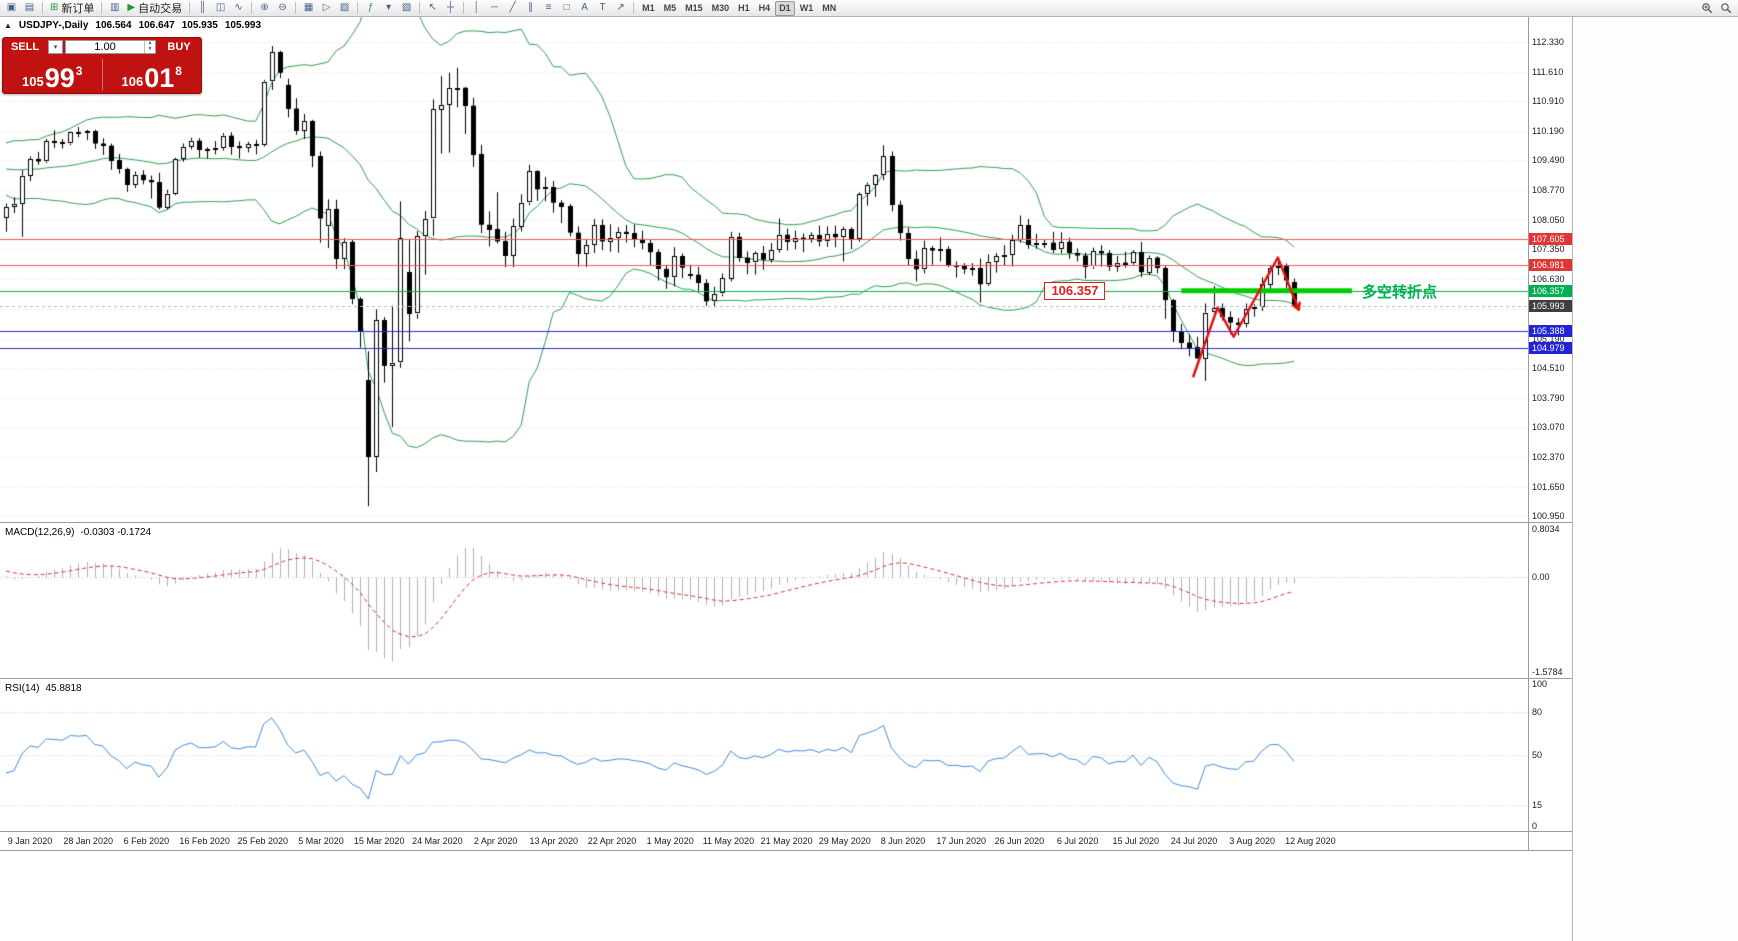 This screenshot has height=941, width=1738. Describe the element at coordinates (8, 25) in the screenshot. I see `one-click-collapse-icon: ▲` at that location.